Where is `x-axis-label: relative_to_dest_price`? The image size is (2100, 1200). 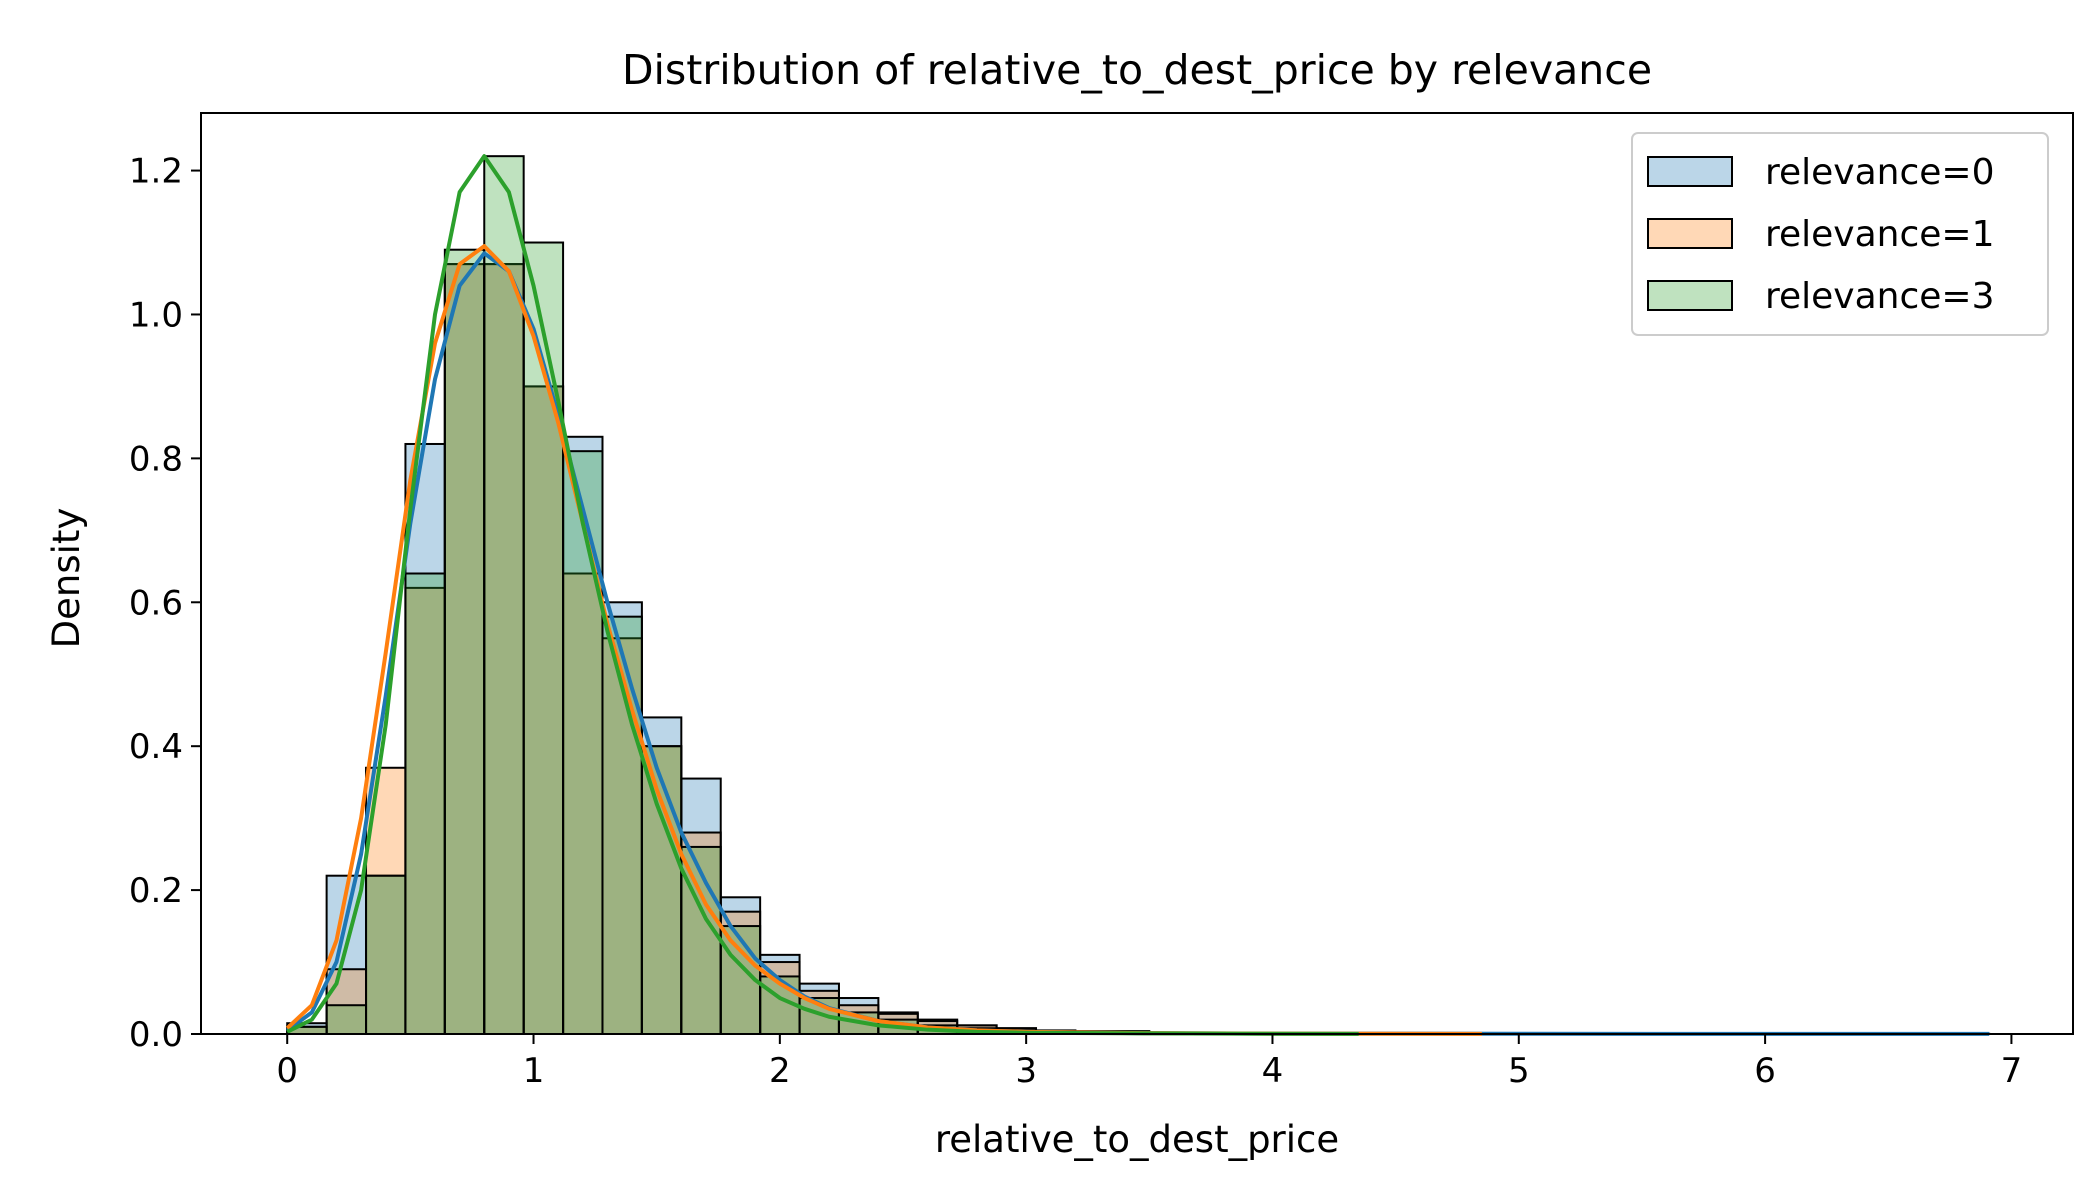 x-axis-label: relative_to_dest_price is located at coordinates (1137, 1139).